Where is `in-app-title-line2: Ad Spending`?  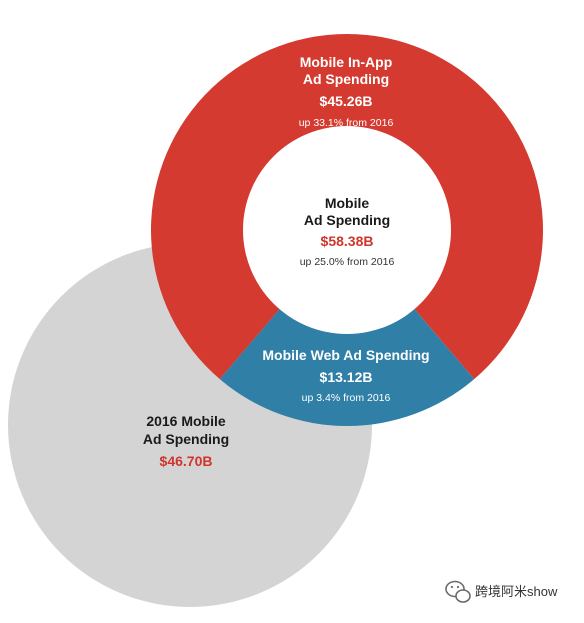 in-app-title-line2: Ad Spending is located at coordinates (346, 79).